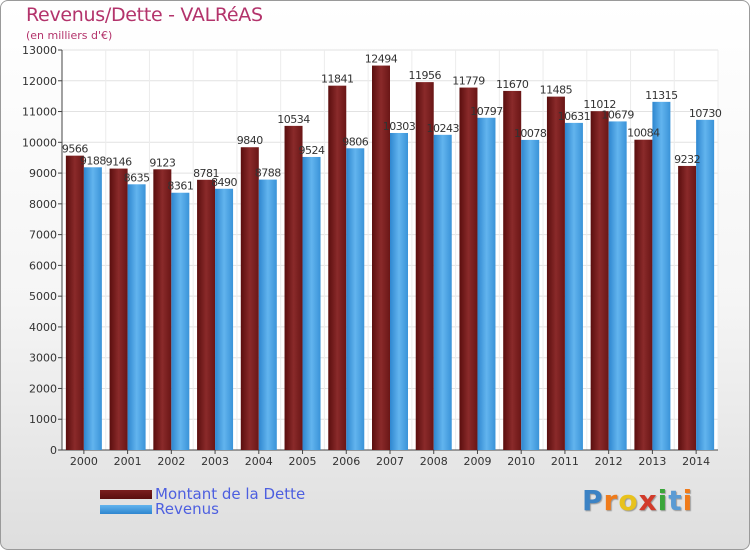 This screenshot has height=550, width=750. What do you see at coordinates (675, 500) in the screenshot?
I see `logo-letter: t` at bounding box center [675, 500].